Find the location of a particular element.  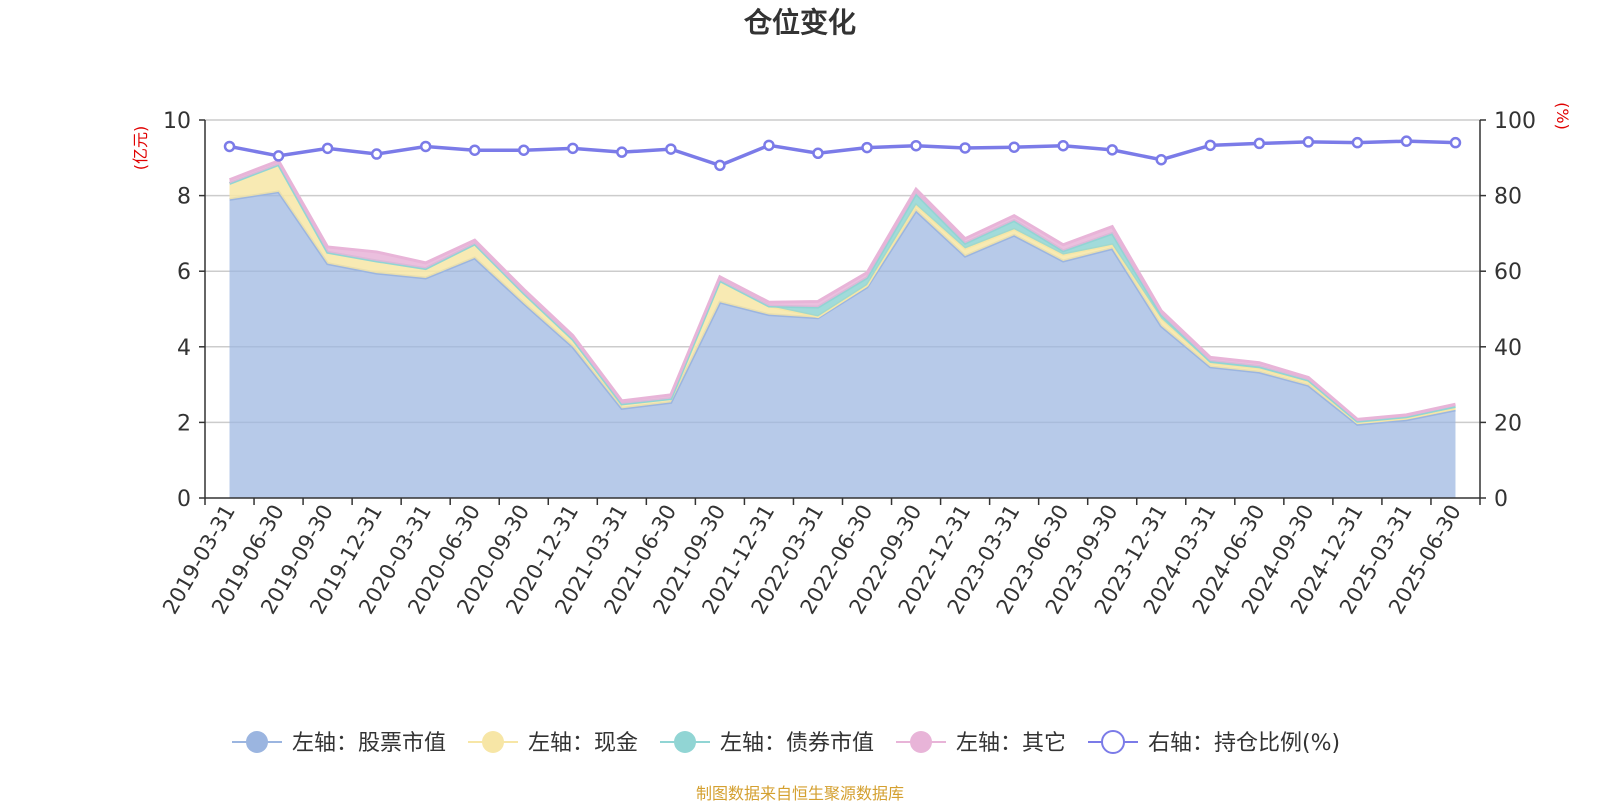

left-tick-label: 10 is located at coordinates (177, 121).